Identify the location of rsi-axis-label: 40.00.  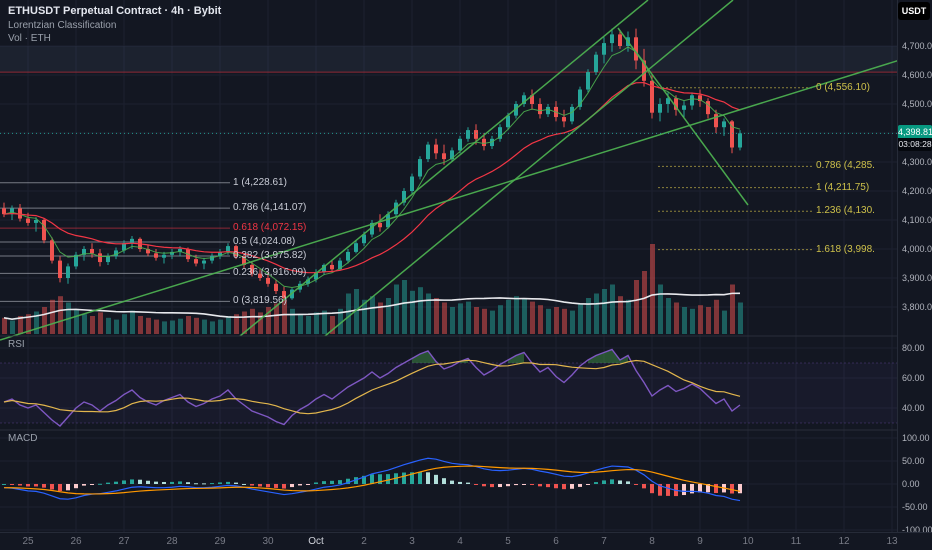
(913, 408).